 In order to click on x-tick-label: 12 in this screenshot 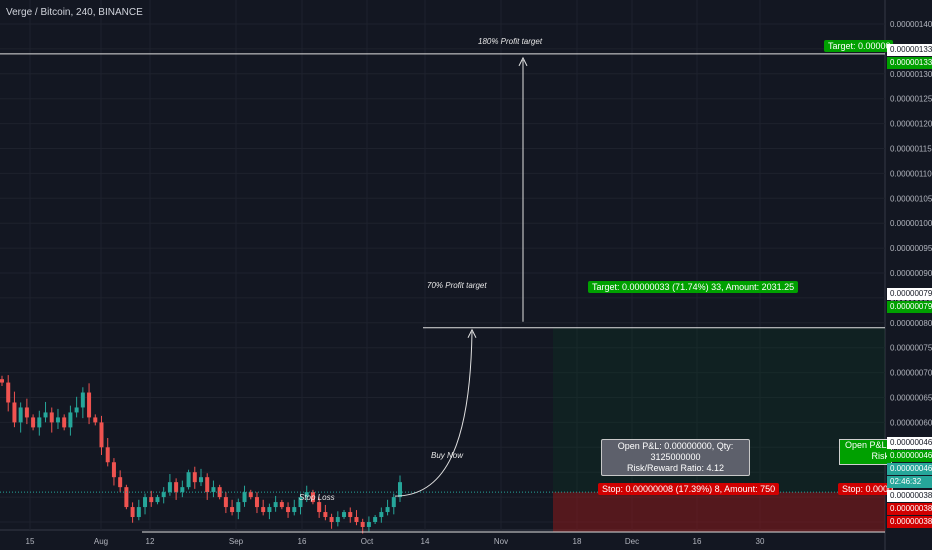, I will do `click(150, 541)`.